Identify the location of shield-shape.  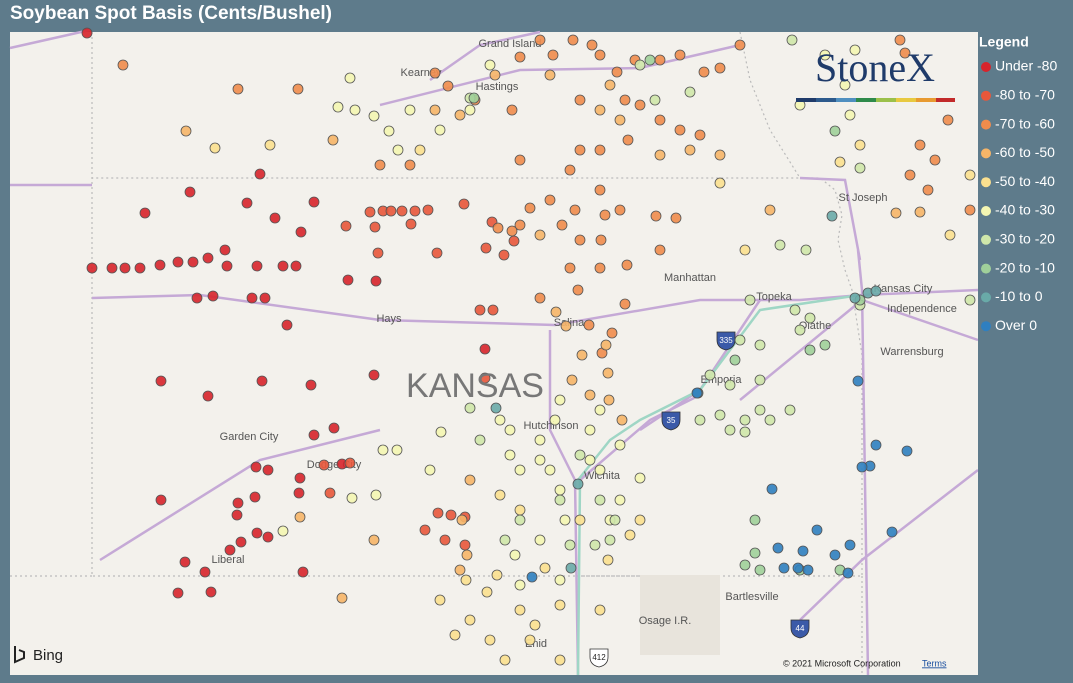
(800, 629).